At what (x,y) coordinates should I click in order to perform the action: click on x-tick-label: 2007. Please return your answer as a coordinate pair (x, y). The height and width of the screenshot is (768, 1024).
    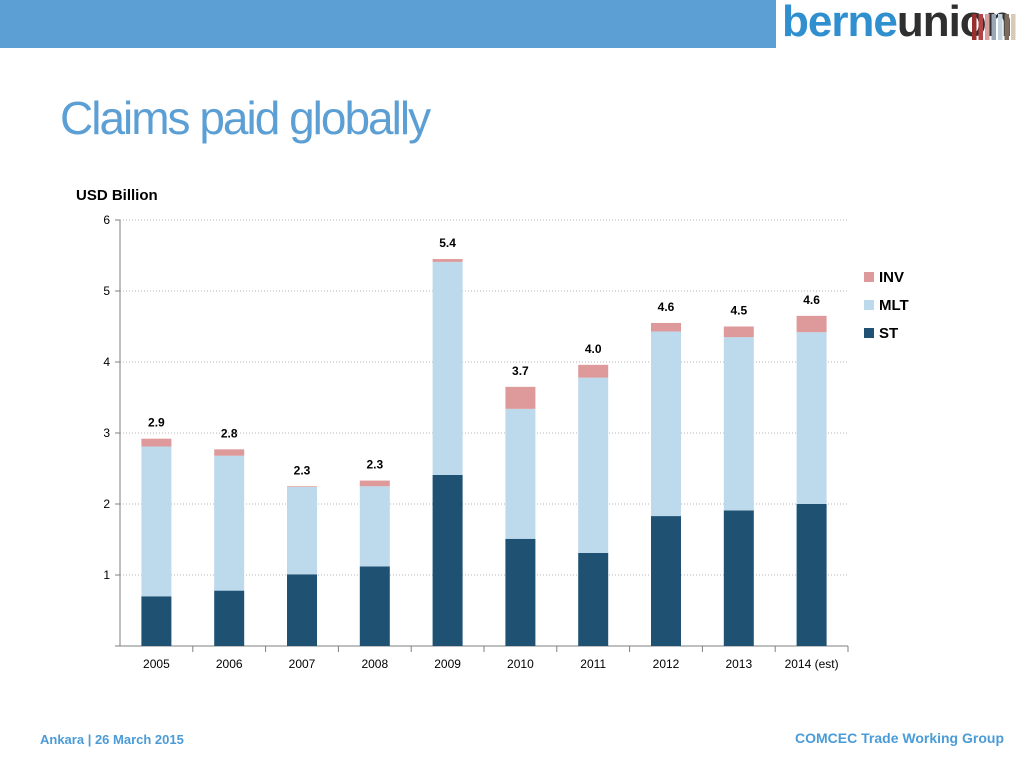
    Looking at the image, I should click on (302, 664).